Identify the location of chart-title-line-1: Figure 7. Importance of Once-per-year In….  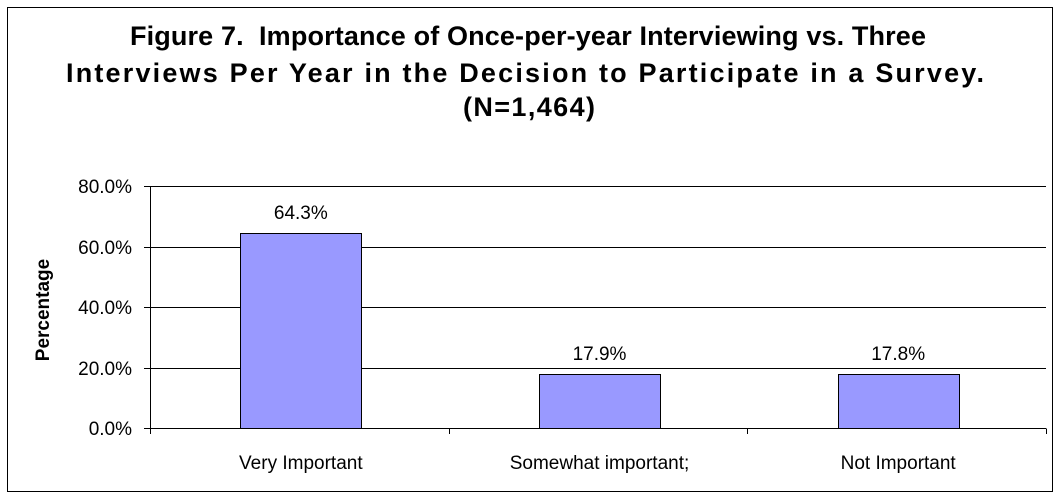
(528, 36).